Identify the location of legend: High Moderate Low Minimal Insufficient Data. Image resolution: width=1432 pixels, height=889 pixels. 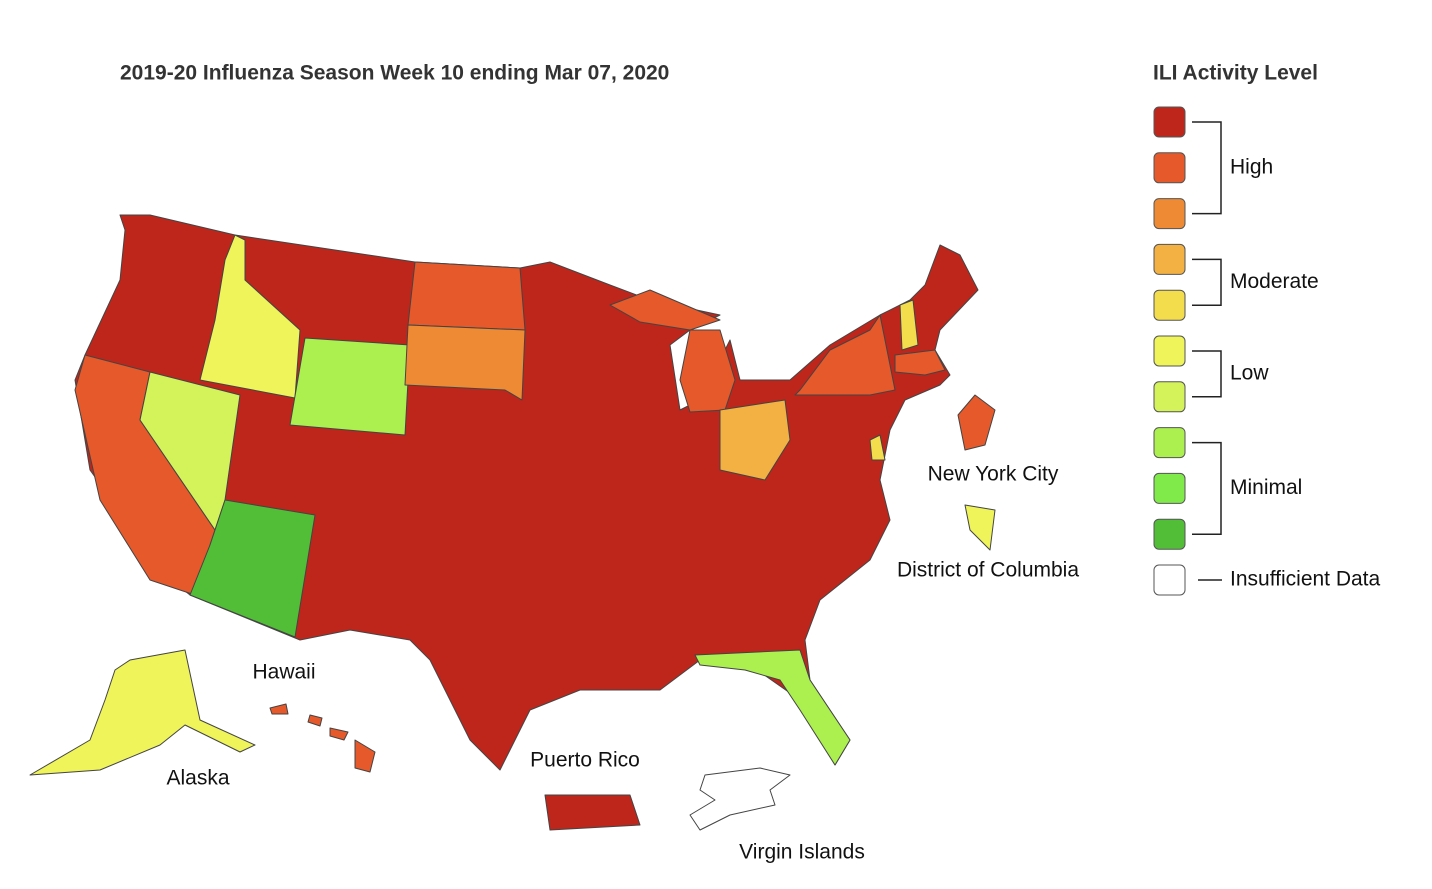
(1267, 351).